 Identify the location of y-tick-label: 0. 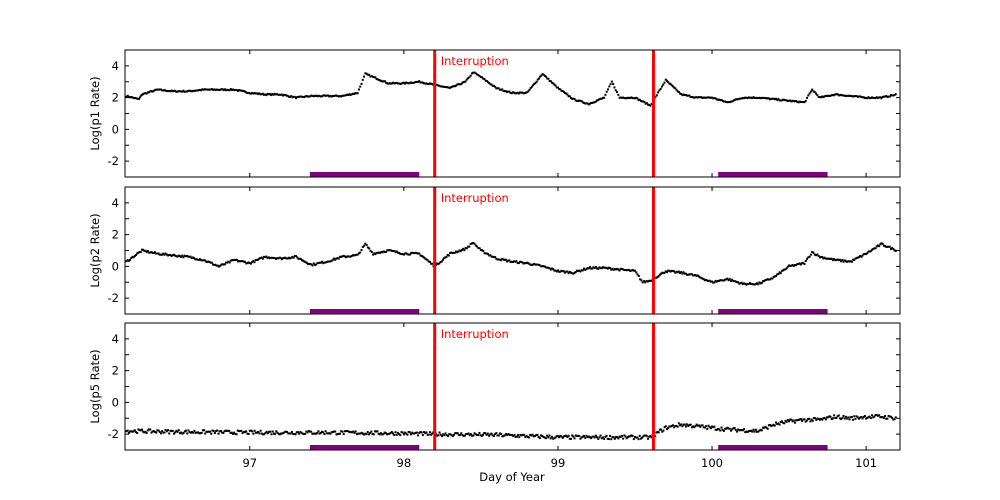
(115, 266).